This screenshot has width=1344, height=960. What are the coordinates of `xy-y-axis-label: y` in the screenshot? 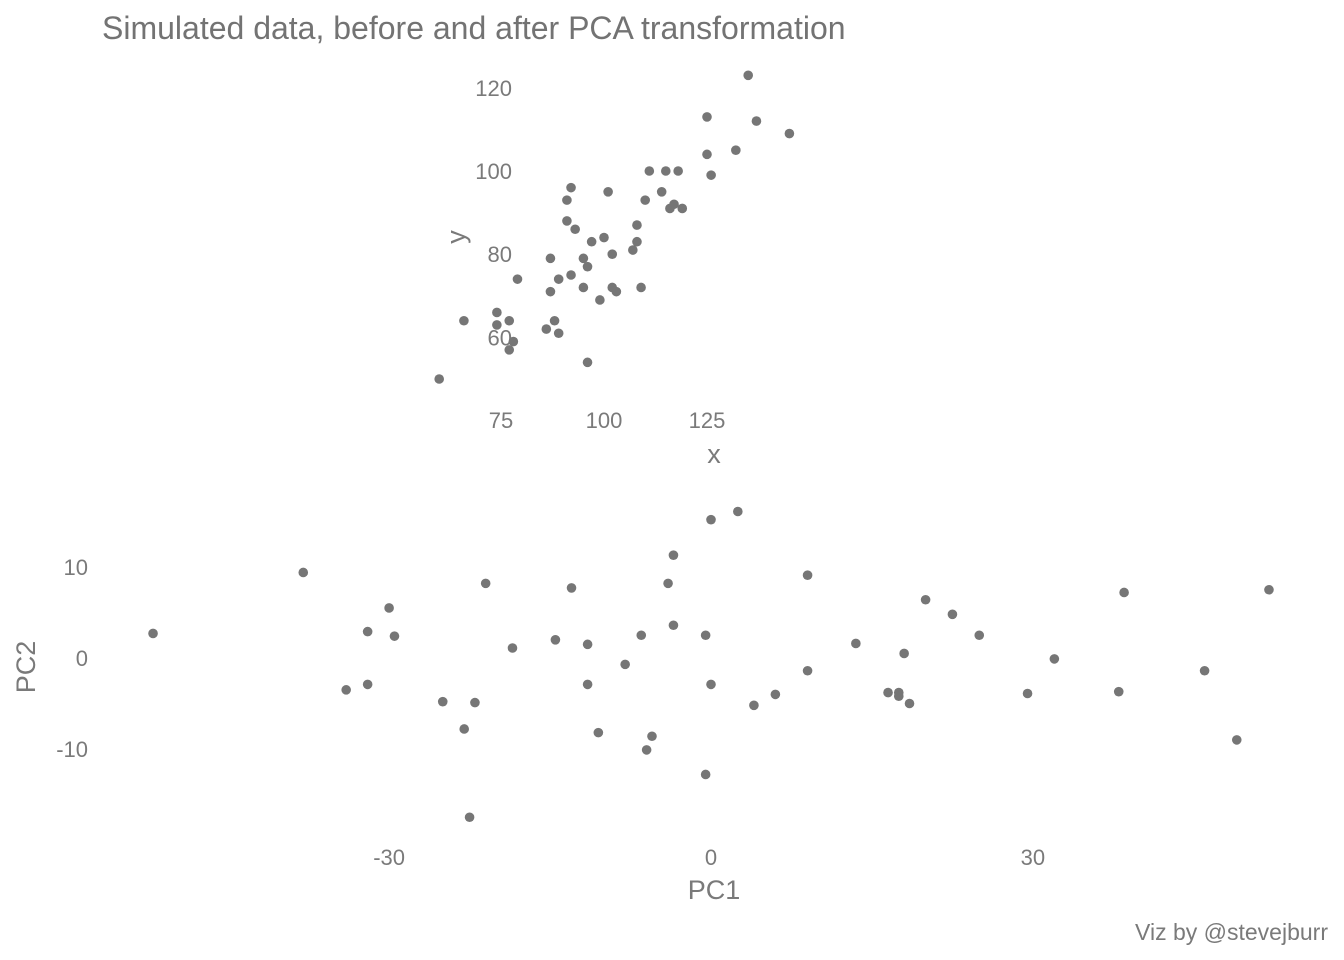 It's located at (456, 237).